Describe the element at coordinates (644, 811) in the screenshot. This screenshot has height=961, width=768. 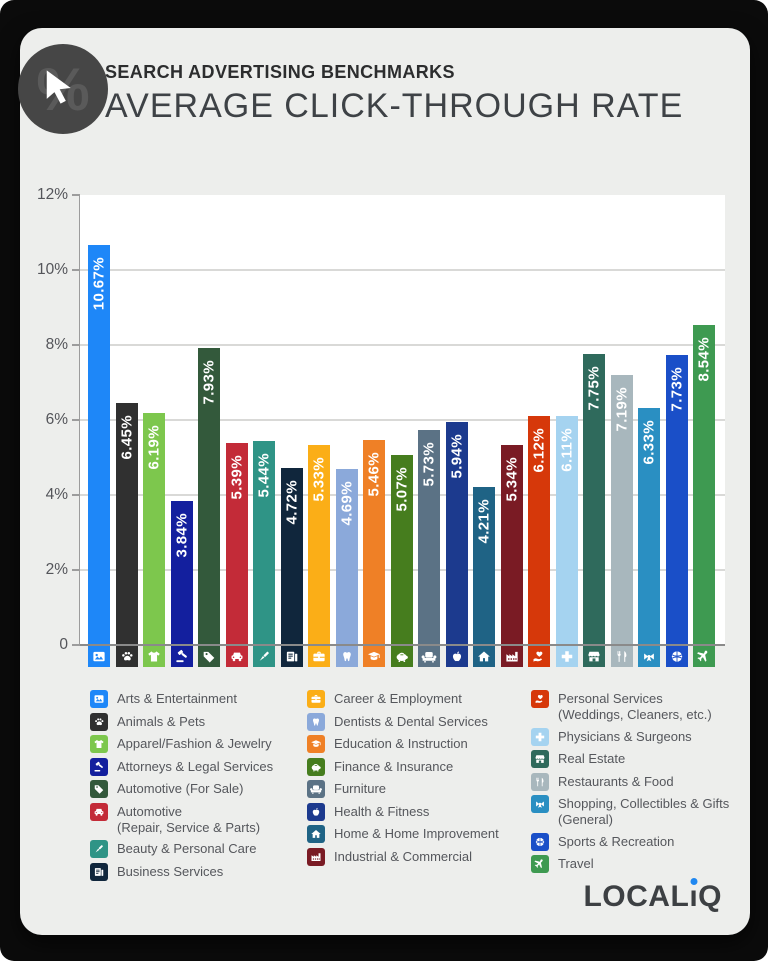
I see `legend-label: Shopping, Collectibles & Gifts (General)` at that location.